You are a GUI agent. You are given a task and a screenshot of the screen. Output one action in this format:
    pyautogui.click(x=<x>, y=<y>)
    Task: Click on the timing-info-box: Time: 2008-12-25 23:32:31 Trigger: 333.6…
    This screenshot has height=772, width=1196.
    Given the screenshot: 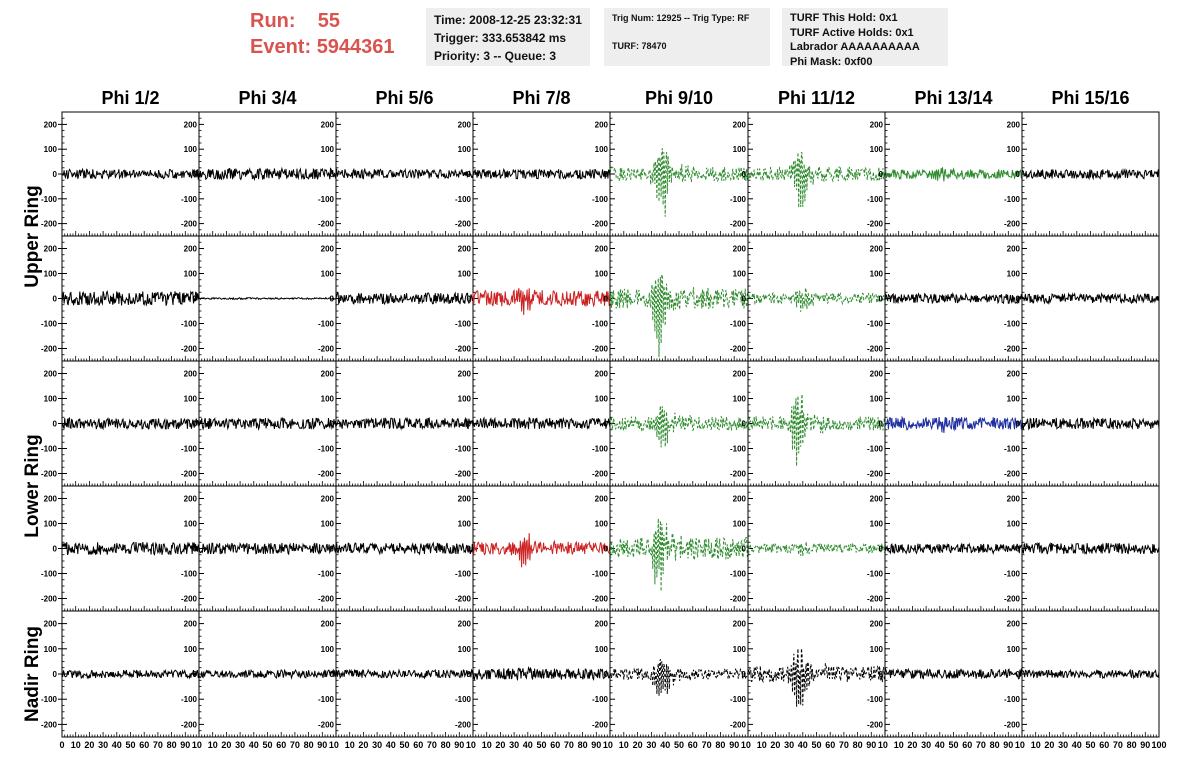 What is the action you would take?
    pyautogui.click(x=508, y=37)
    